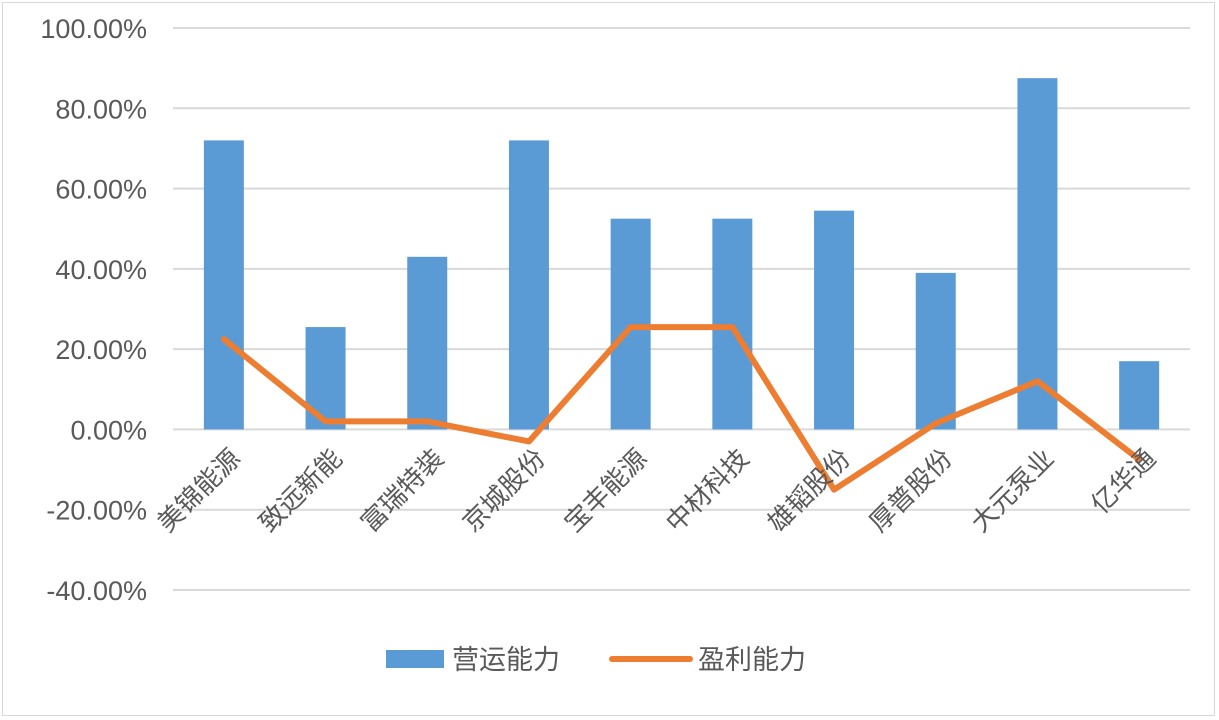 This screenshot has width=1219, height=720. Describe the element at coordinates (1124, 482) in the screenshot. I see `x-category-label: 亿华通` at that location.